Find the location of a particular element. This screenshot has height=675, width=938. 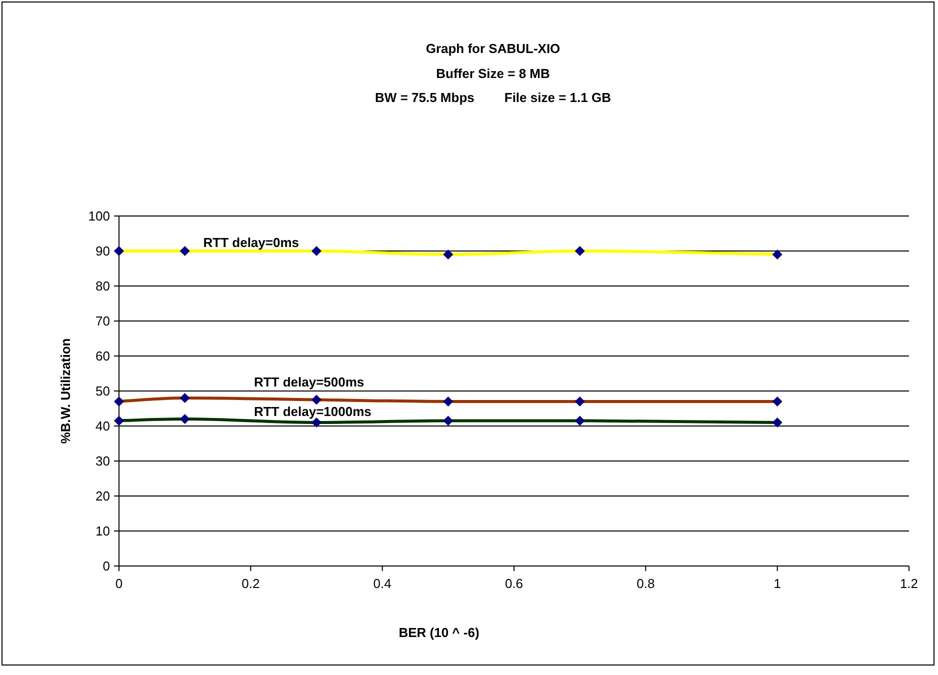

x-tick-label: 0.2 is located at coordinates (251, 583).